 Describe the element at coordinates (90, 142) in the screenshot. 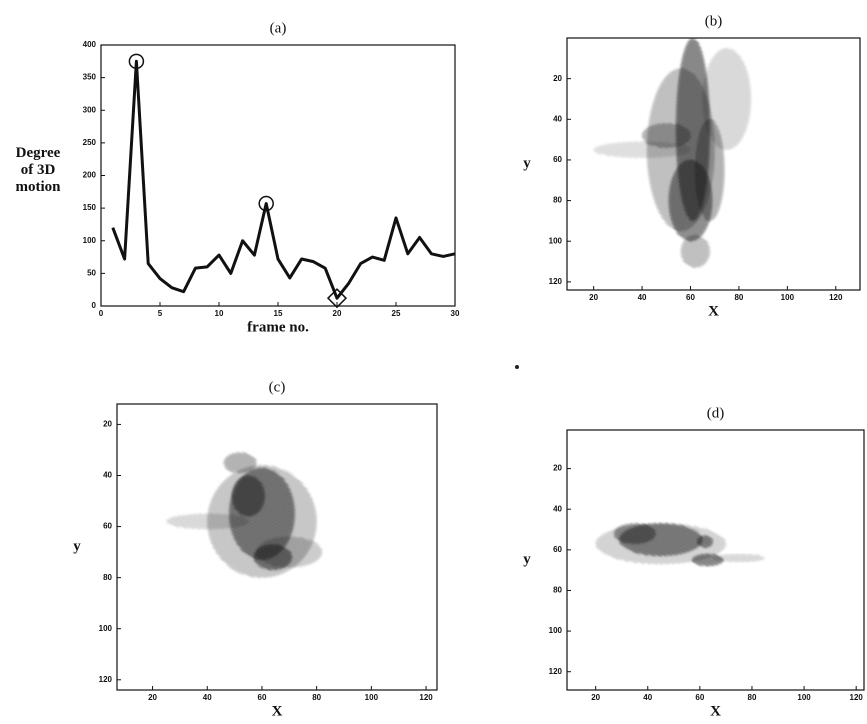

I see `y-tick-label: 250` at that location.